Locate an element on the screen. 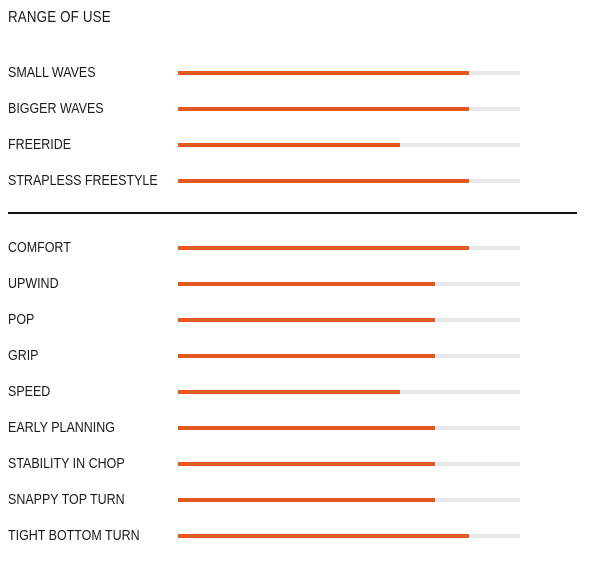 The image size is (598, 565). rating-row-freeride: FREERIDE is located at coordinates (299, 145).